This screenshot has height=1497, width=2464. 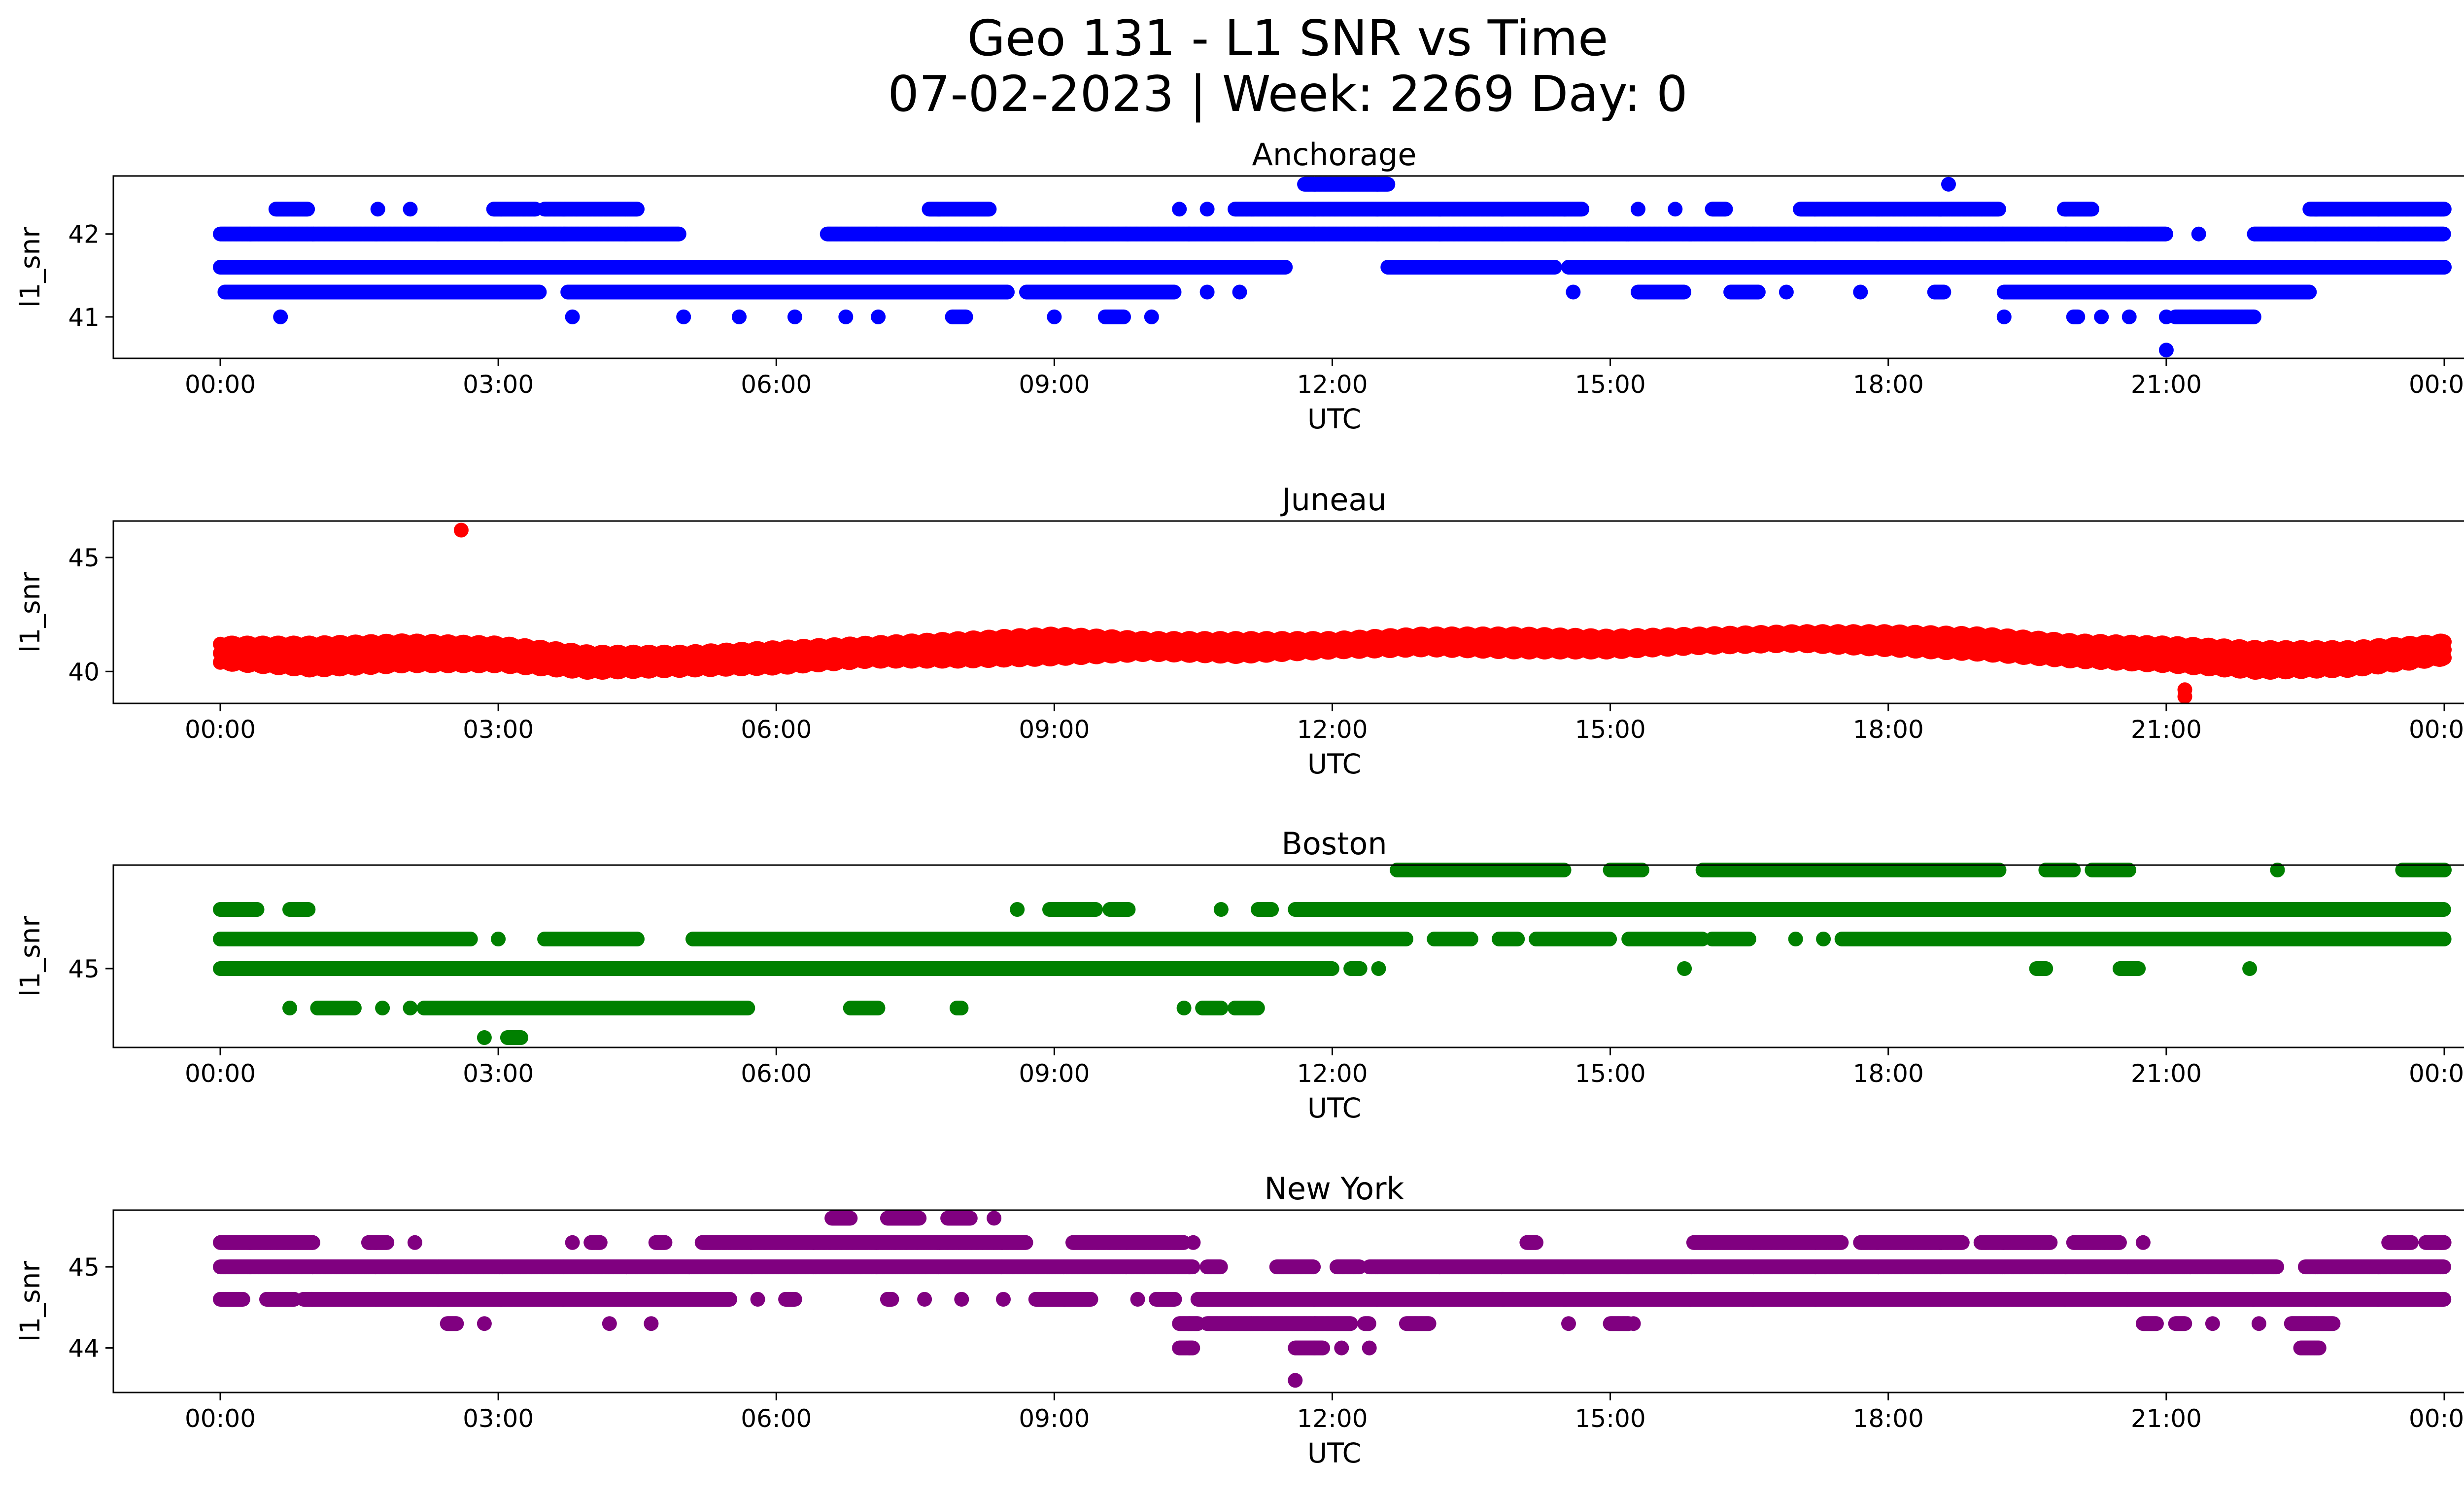 I want to click on series-anchorage-points, so click(x=1332, y=267).